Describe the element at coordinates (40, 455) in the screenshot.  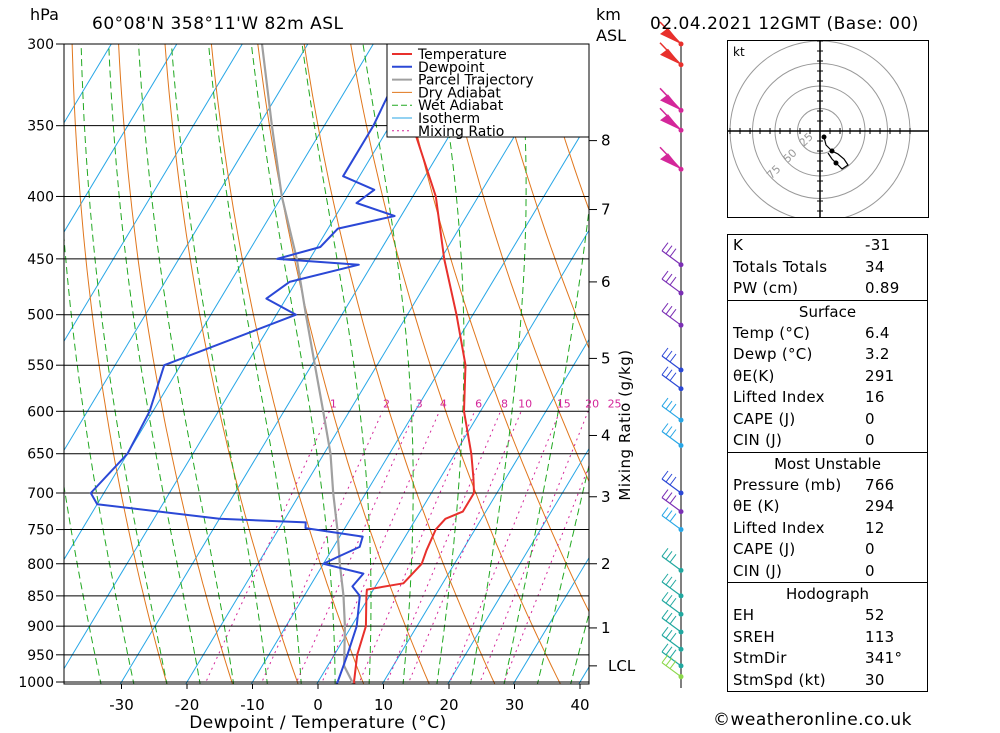
I see `pressure-tick-label: 650` at that location.